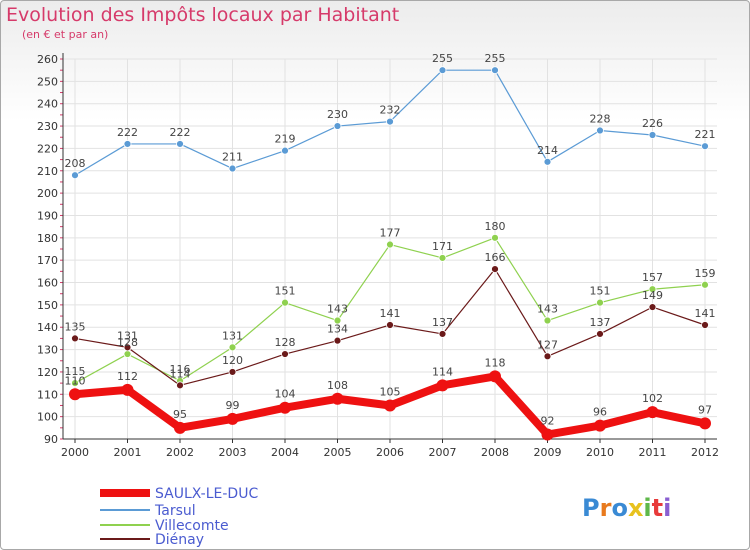 Image resolution: width=750 pixels, height=550 pixels. Describe the element at coordinates (705, 409) in the screenshot. I see `data-label: 97` at that location.